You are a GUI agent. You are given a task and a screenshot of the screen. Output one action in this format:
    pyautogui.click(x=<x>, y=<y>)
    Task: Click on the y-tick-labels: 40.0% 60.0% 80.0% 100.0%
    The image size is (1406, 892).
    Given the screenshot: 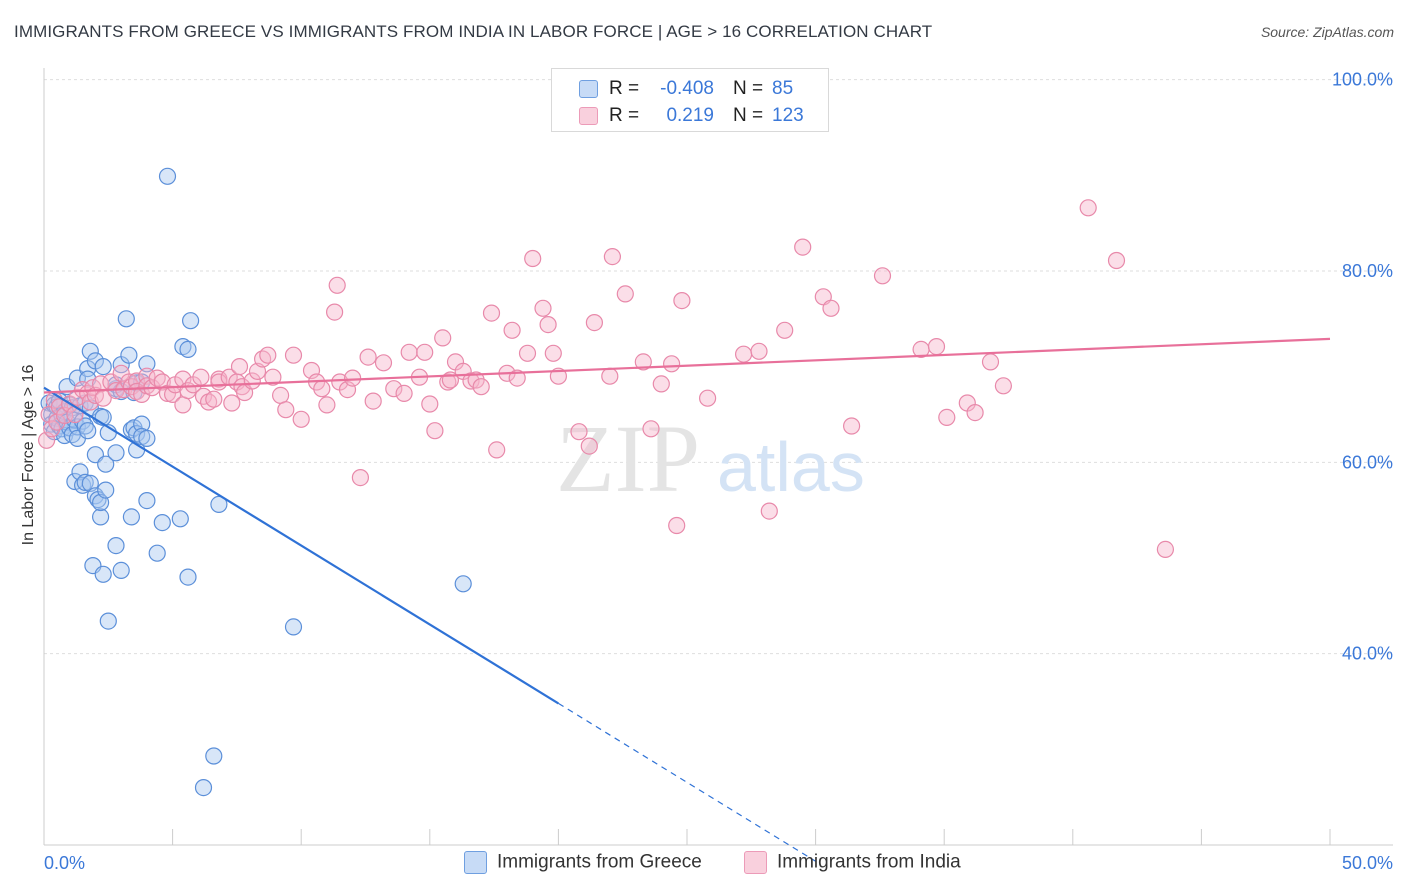 What is the action you would take?
    pyautogui.click(x=1362, y=367)
    